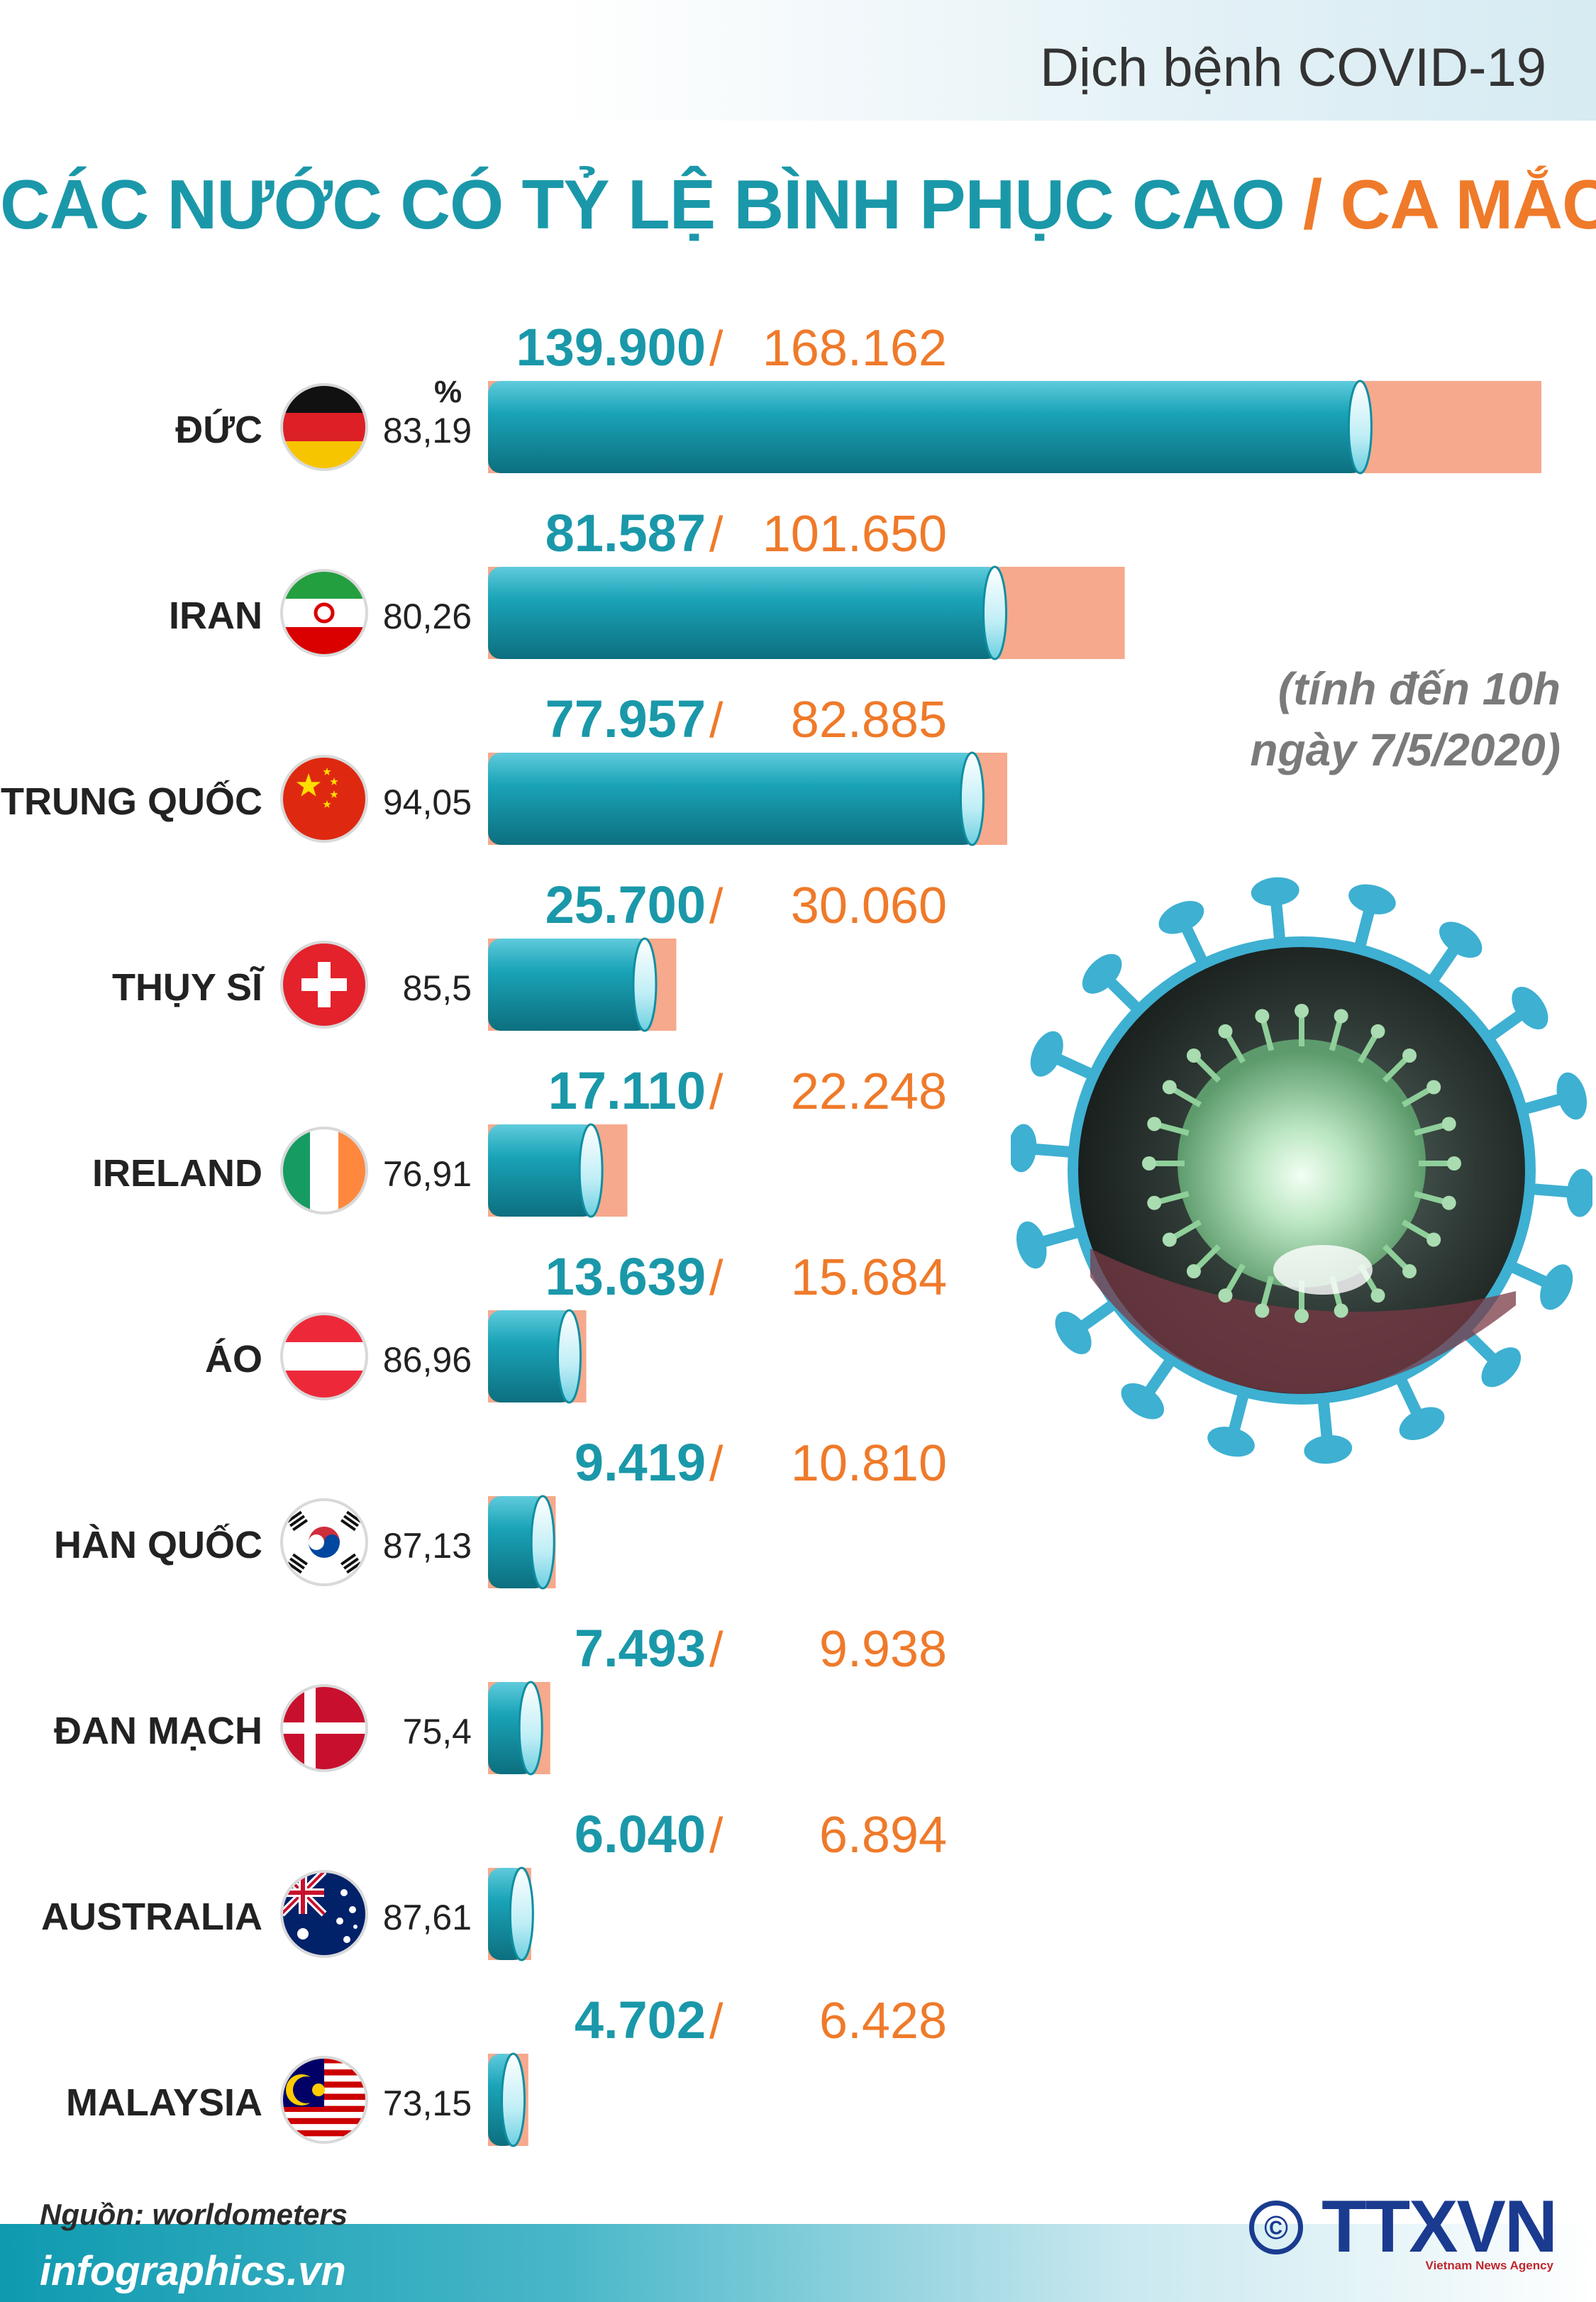 The width and height of the screenshot is (1596, 2302). What do you see at coordinates (869, 1463) in the screenshot?
I see `cases-value-label: 10.810` at bounding box center [869, 1463].